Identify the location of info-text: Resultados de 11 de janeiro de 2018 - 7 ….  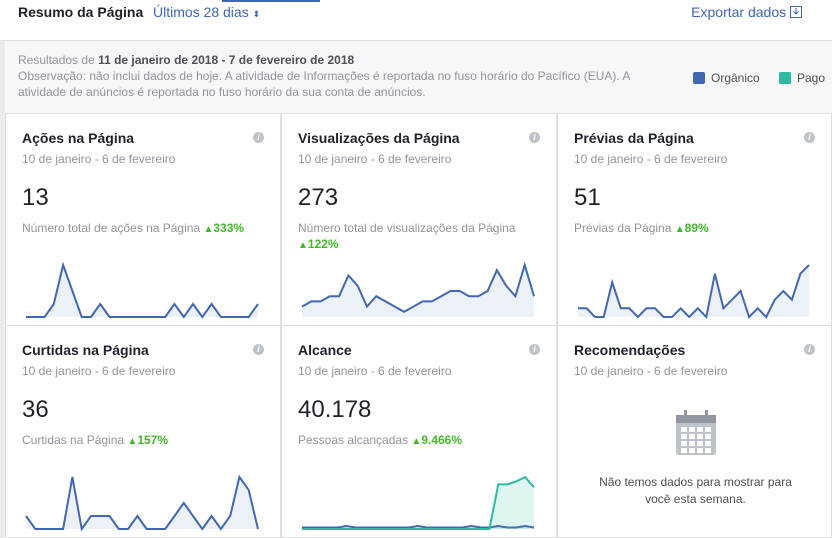
(338, 76).